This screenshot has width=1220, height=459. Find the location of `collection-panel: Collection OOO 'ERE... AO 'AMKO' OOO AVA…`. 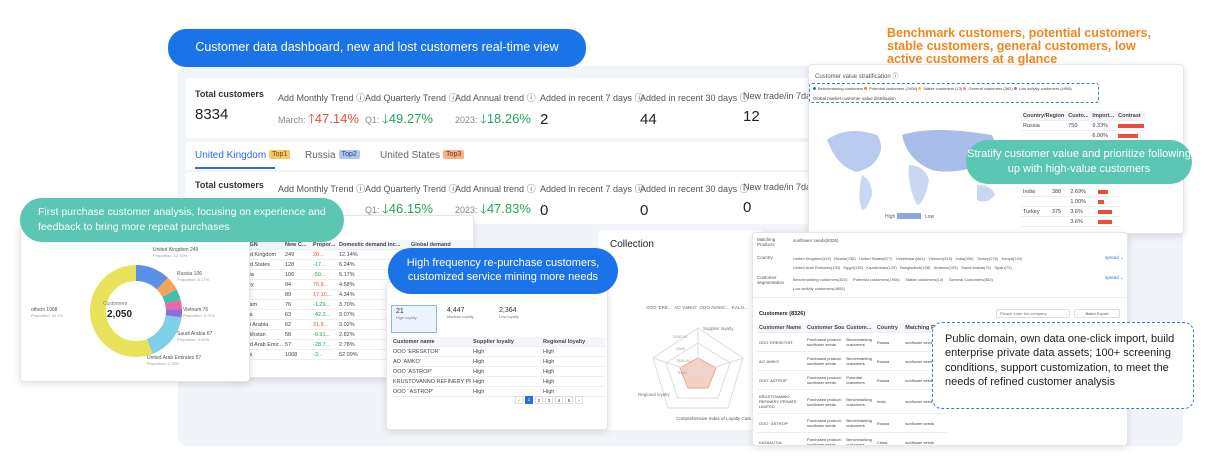

collection-panel: Collection OOO 'ERE... AO 'AMKO' OOO AVA… is located at coordinates (680, 330).